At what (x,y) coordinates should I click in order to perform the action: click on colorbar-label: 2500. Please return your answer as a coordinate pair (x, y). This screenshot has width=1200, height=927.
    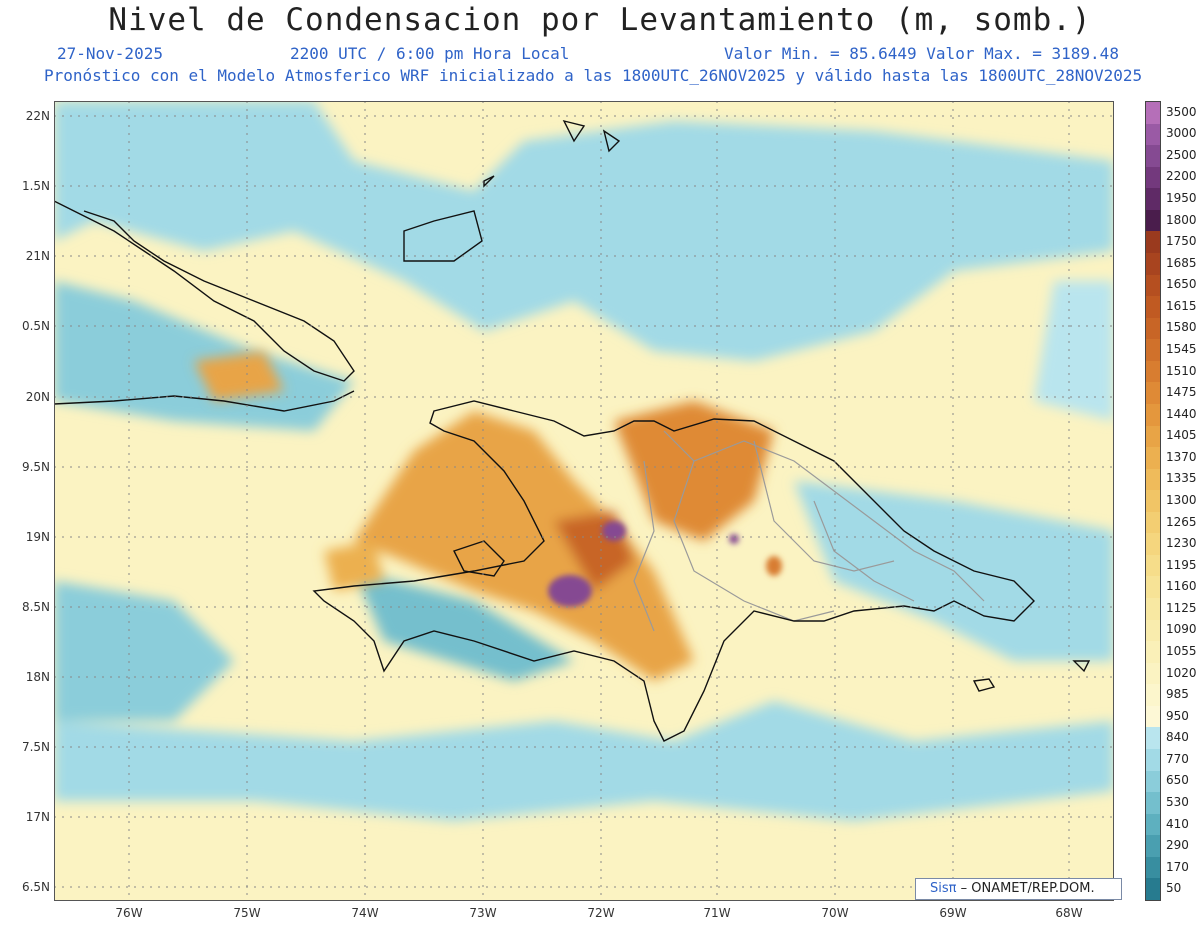
    Looking at the image, I should click on (1181, 154).